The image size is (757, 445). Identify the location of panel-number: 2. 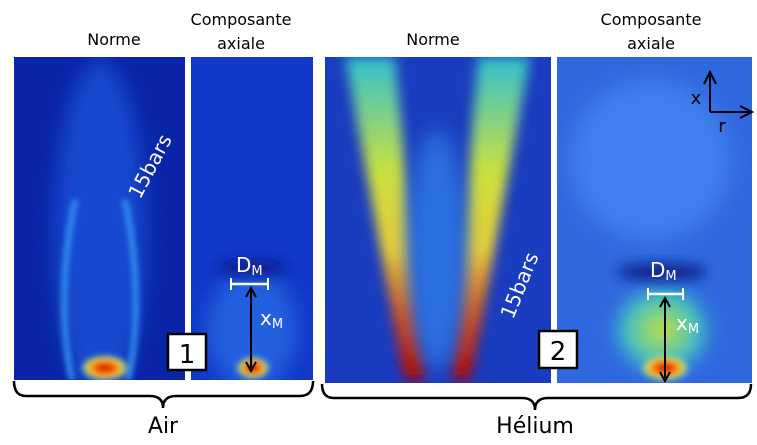
(558, 352).